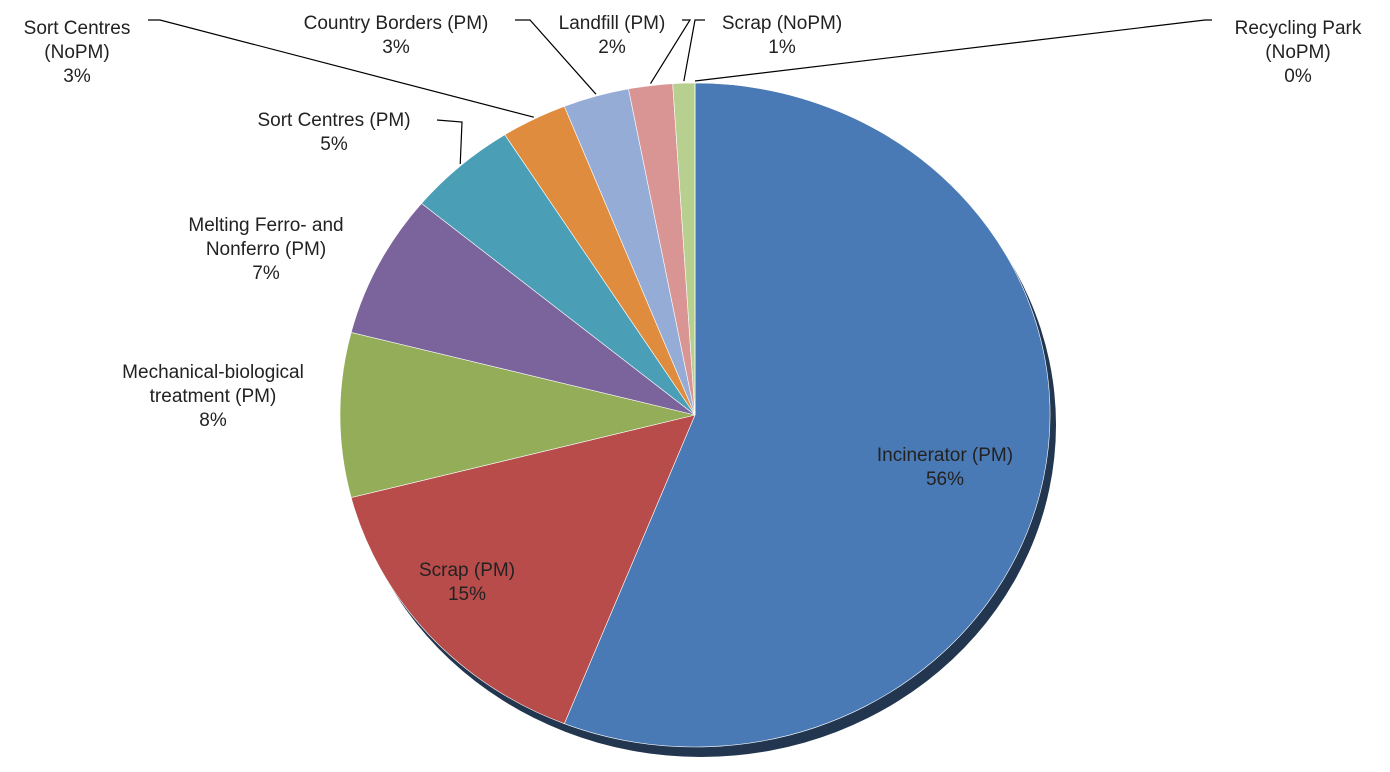 The image size is (1390, 772). Describe the element at coordinates (1298, 40) in the screenshot. I see `category-label: Recycling Park (NoPM)` at that location.